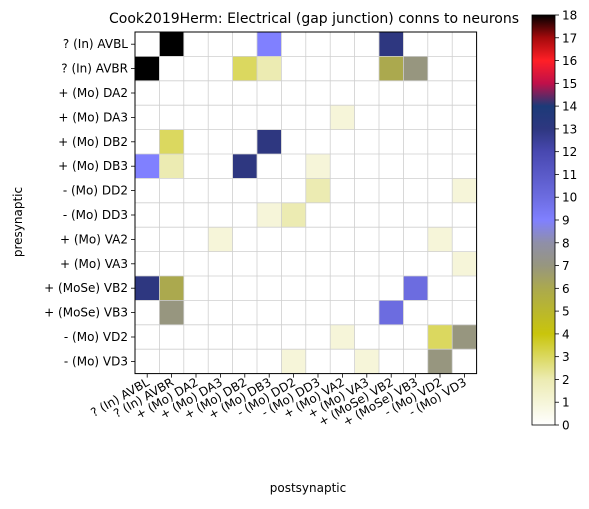  I want to click on colorbar-tick-label: 3, so click(566, 357).